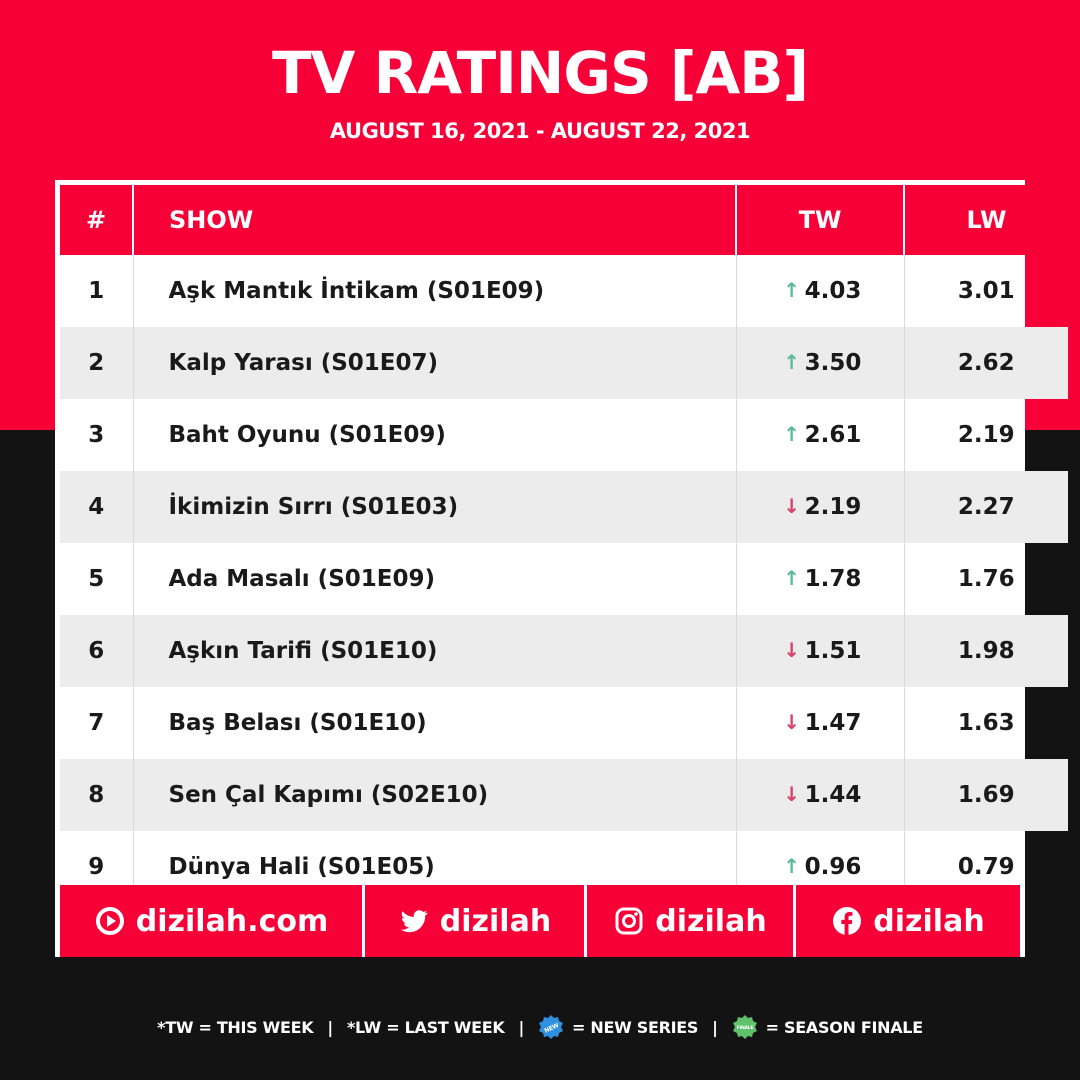 This screenshot has width=1080, height=1080. Describe the element at coordinates (540, 131) in the screenshot. I see `date-range: AUGUST 16, 2021 - AUGUST 22, 2021` at that location.